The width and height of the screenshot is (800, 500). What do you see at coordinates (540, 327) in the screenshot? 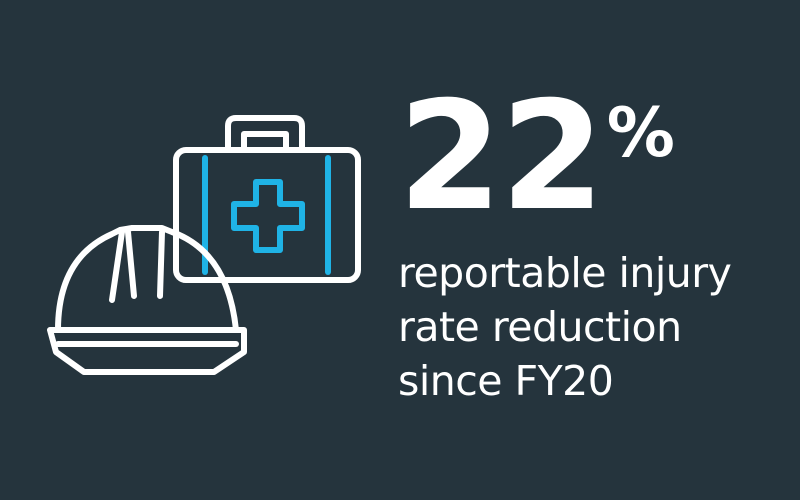
I see `caption-line-2: rate reduction` at bounding box center [540, 327].